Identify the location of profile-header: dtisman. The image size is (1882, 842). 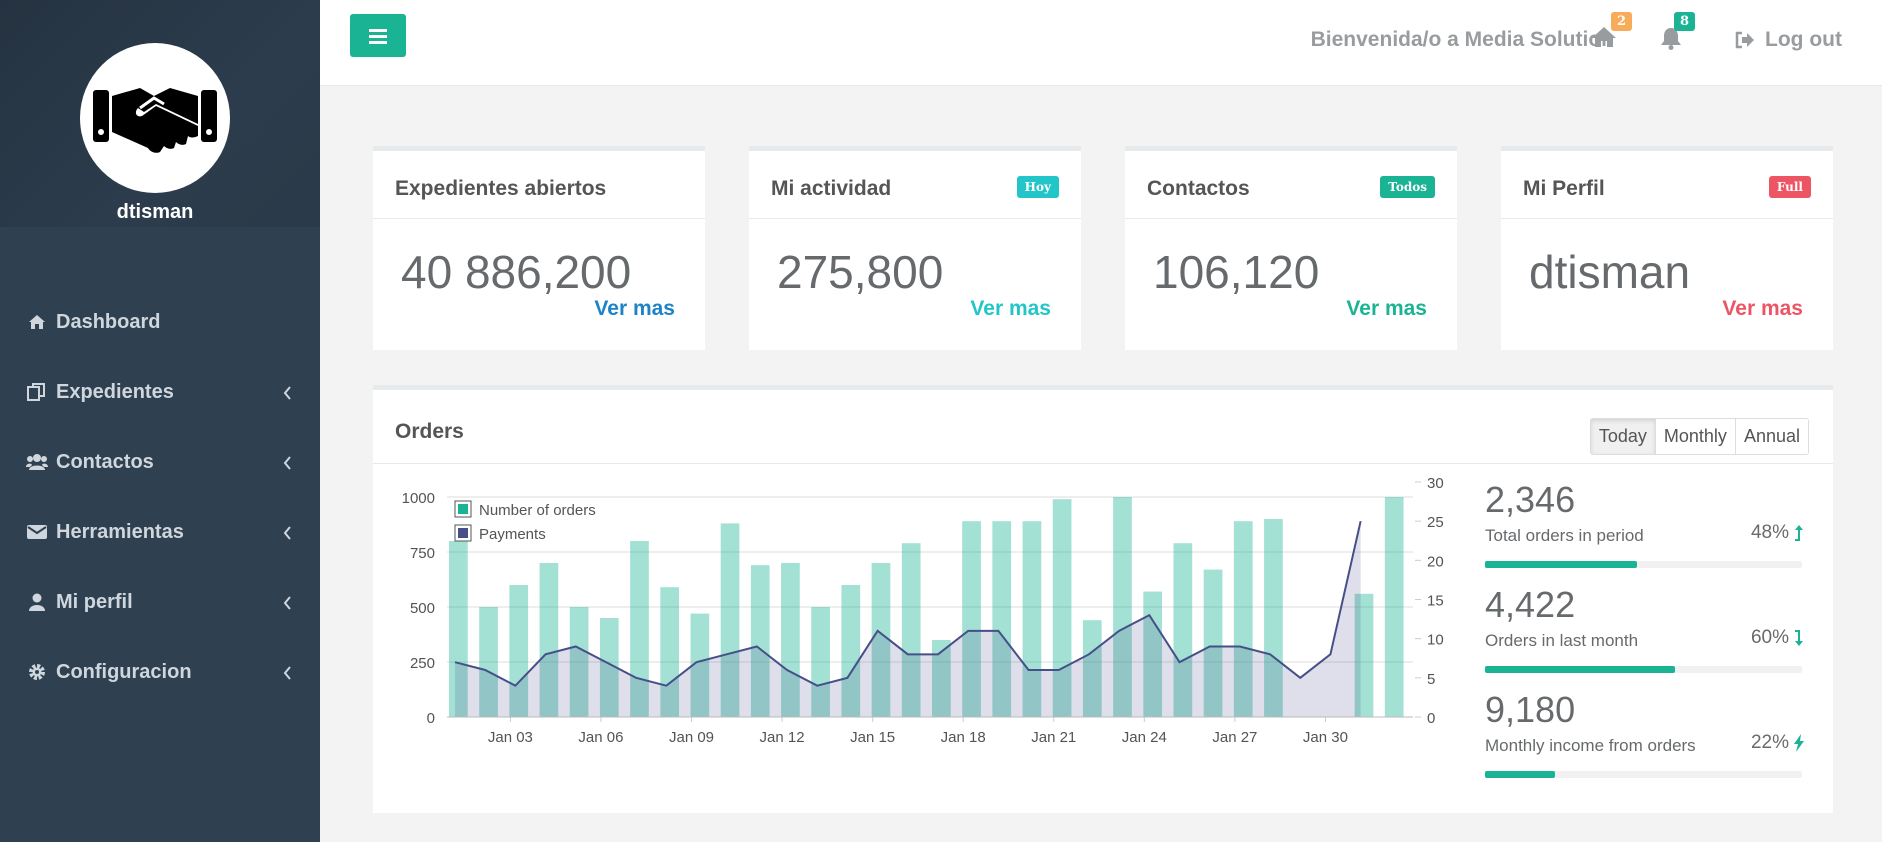
(160, 113).